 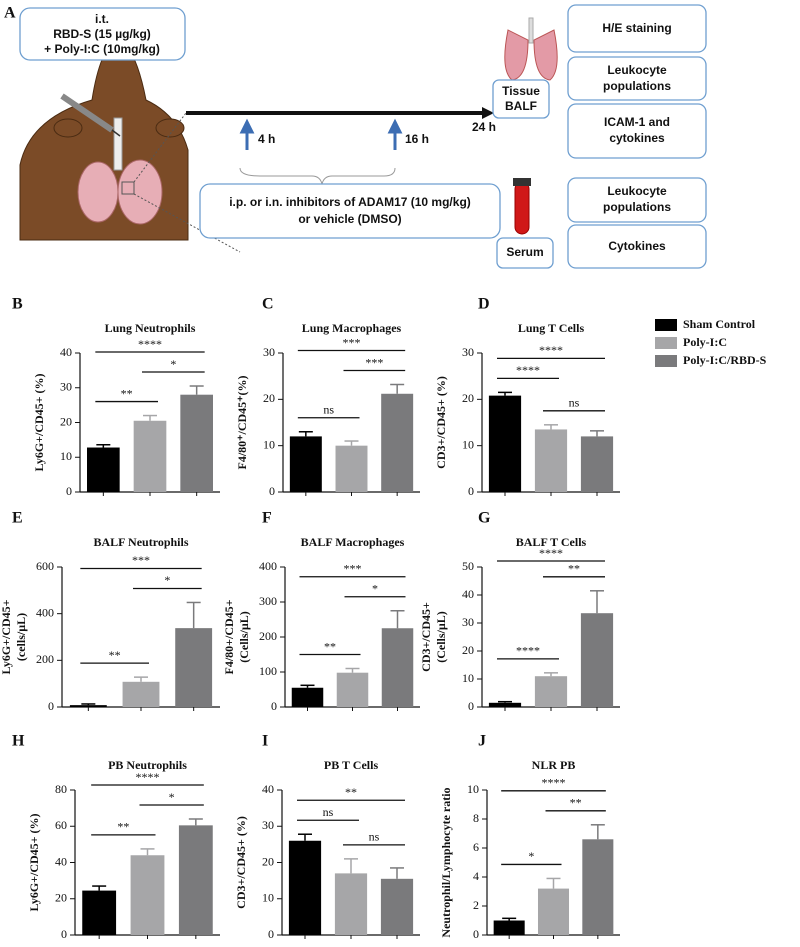 I want to click on y-tick-label: 300, so click(x=268, y=601).